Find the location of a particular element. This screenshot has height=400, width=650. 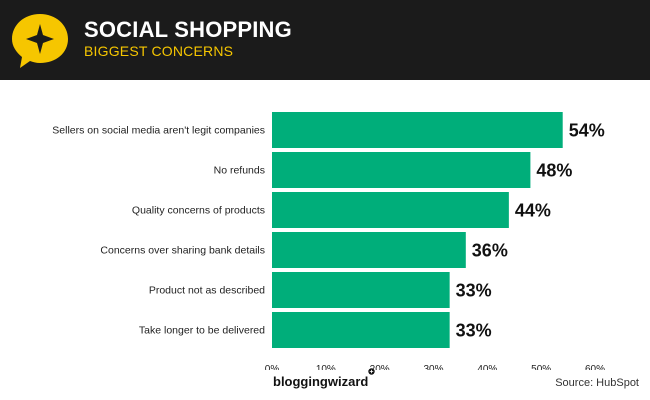

value-label: 44% is located at coordinates (533, 211).